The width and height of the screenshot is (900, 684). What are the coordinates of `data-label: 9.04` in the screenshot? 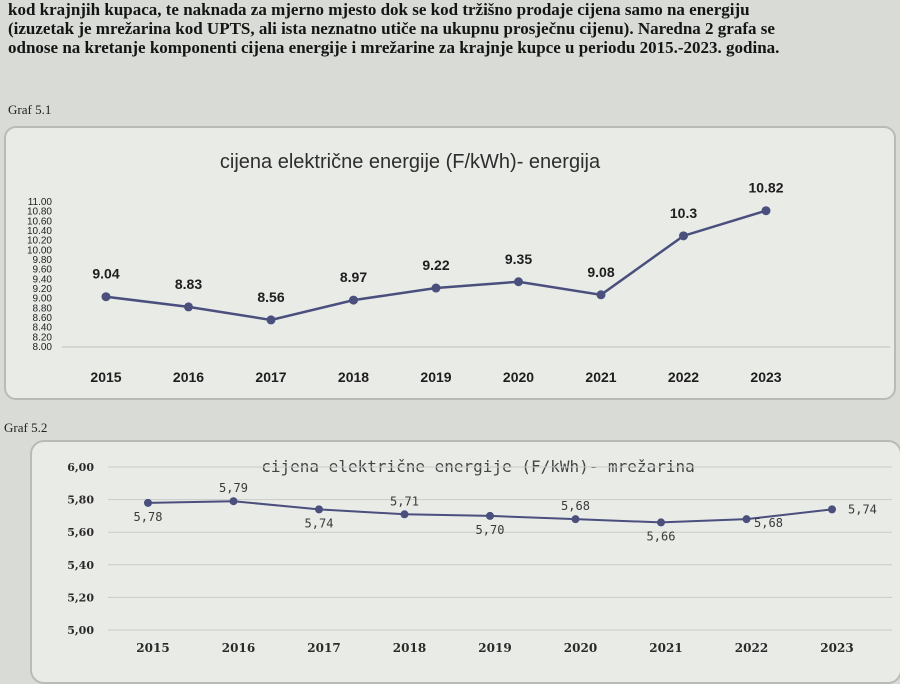 It's located at (105, 274).